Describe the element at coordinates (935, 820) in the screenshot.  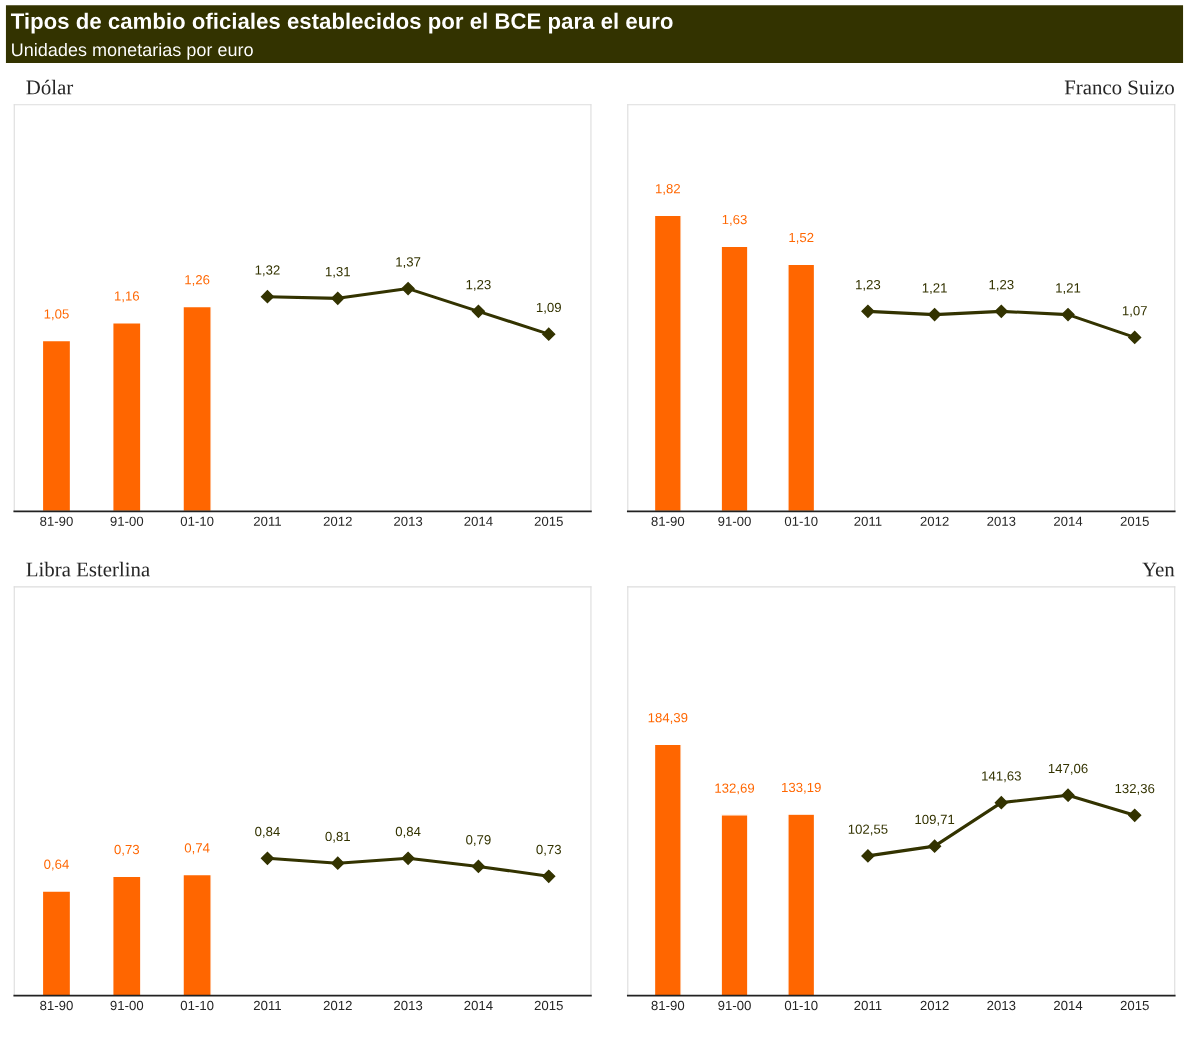
I see `data-label: 109,71` at that location.